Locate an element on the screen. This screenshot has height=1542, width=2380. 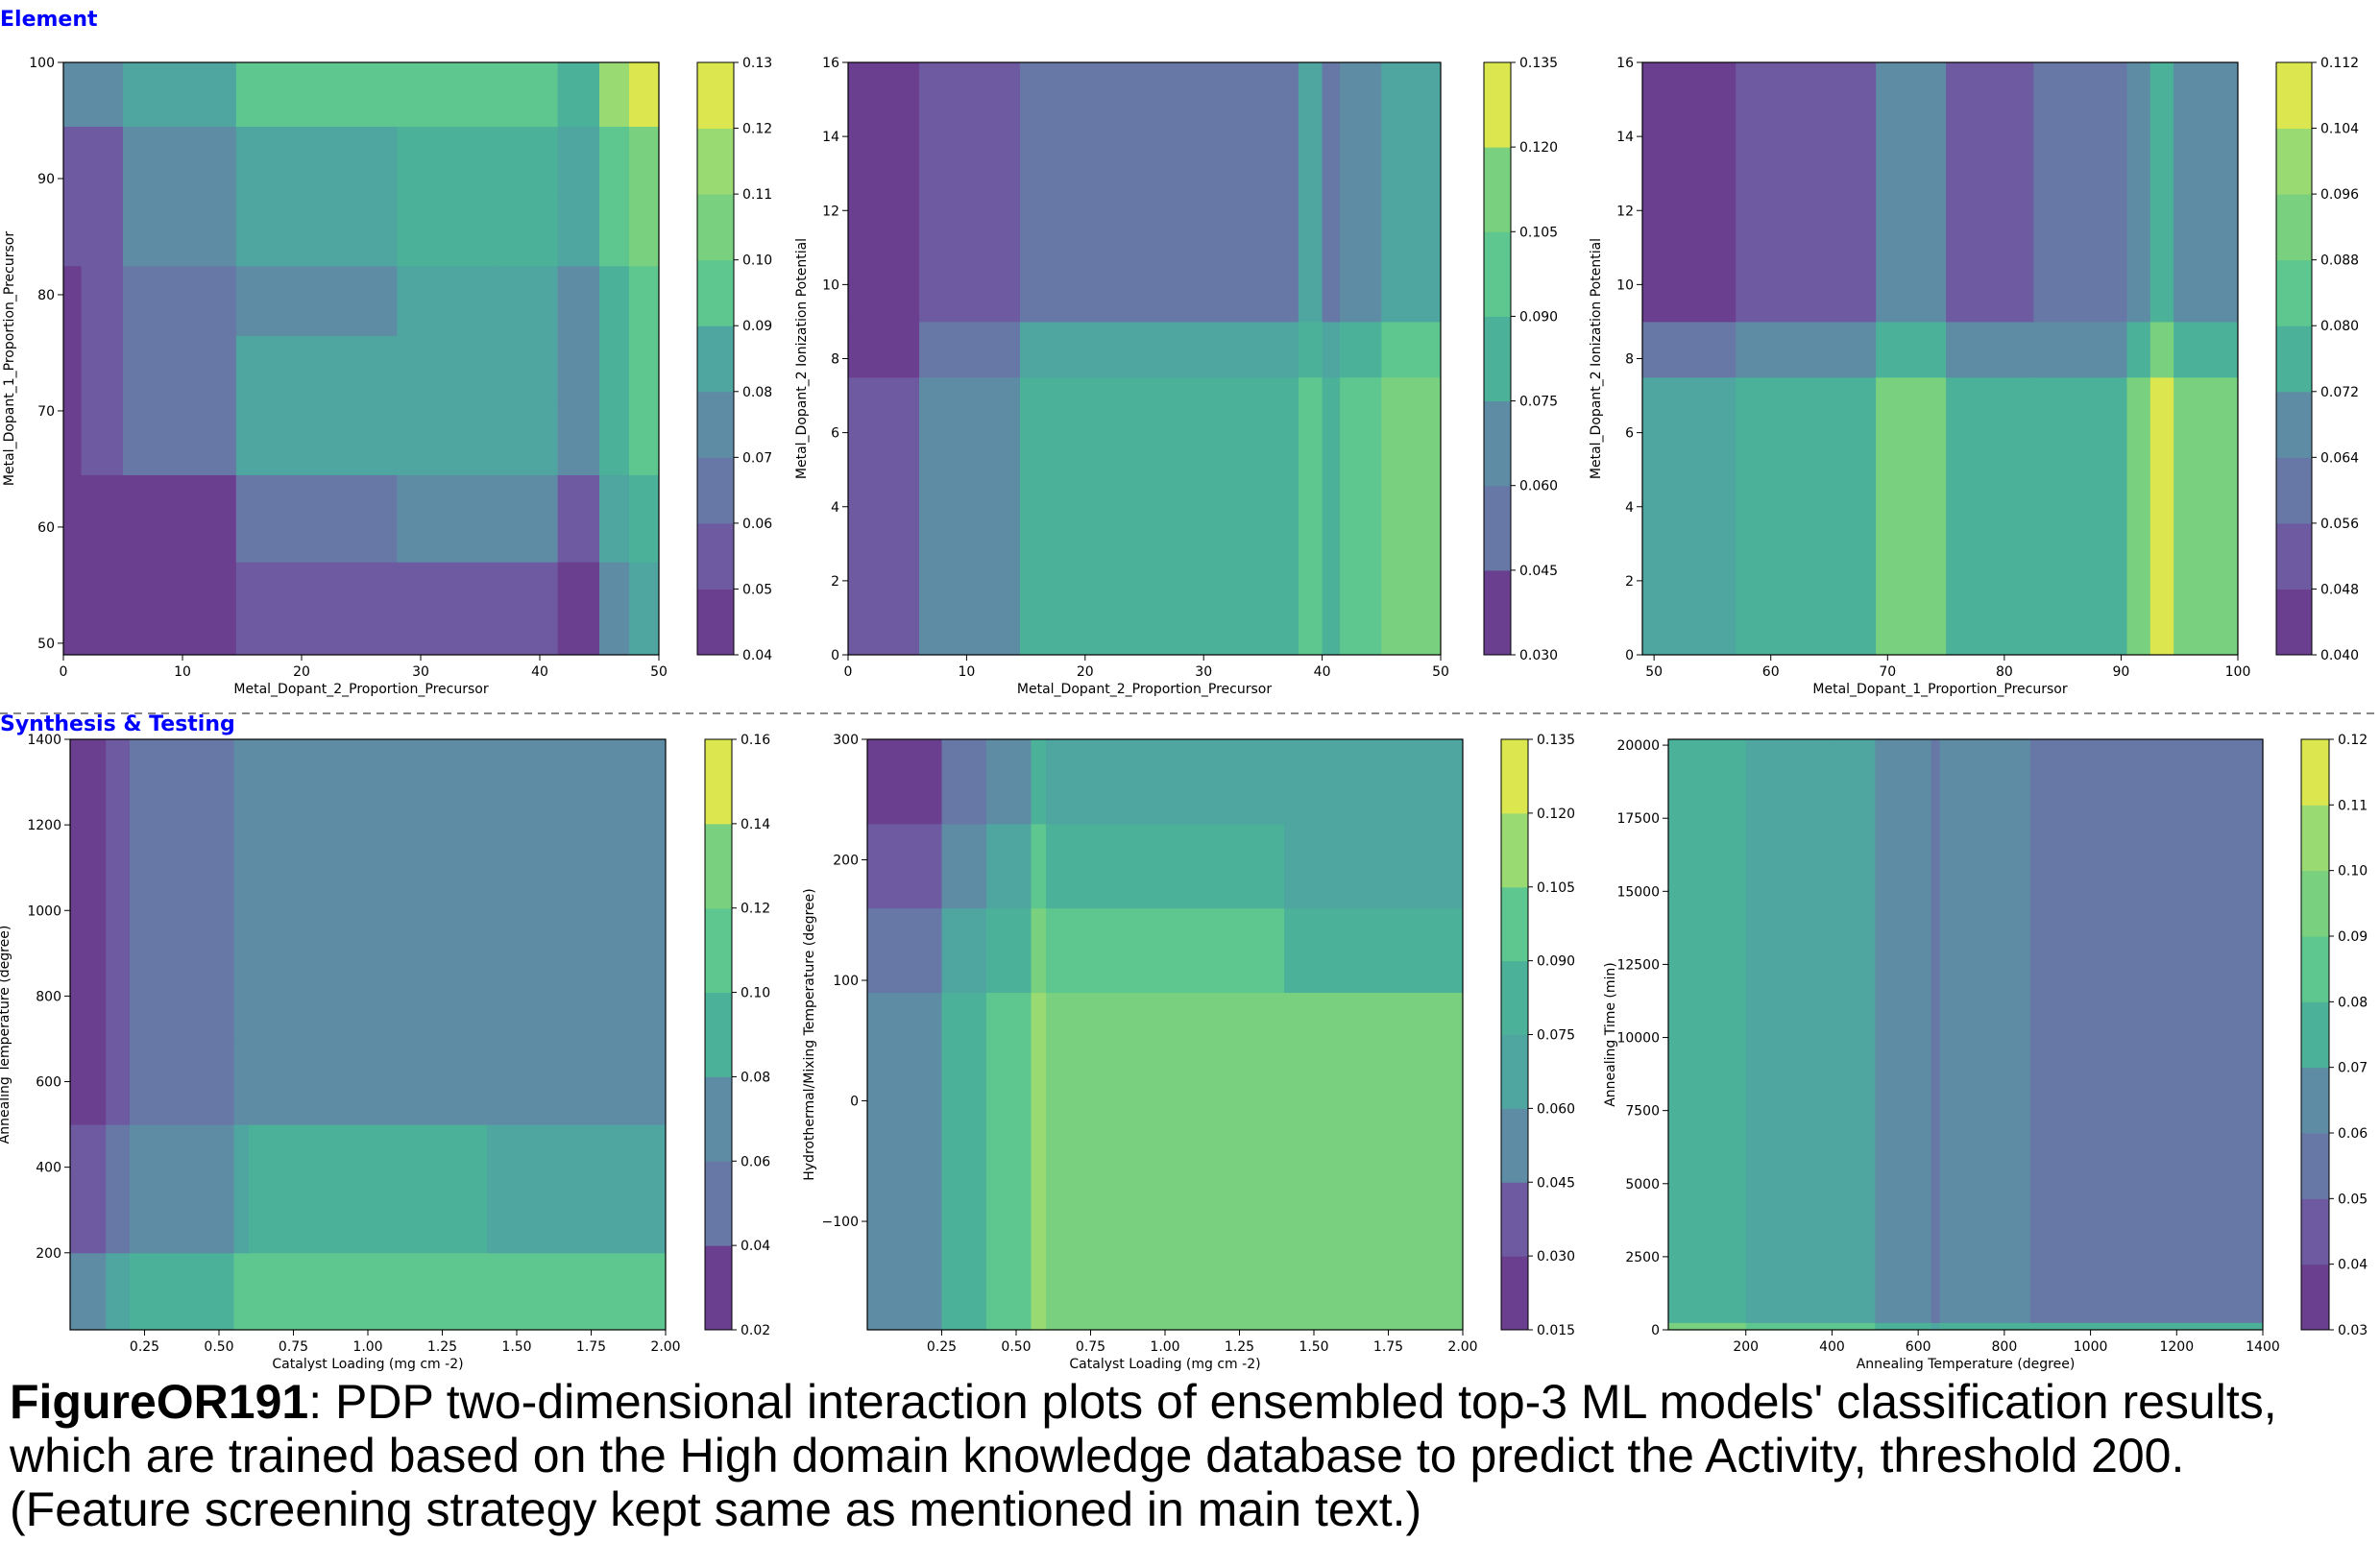
colorbar-tick-label-3-2: 0.056 is located at coordinates (2340, 525).